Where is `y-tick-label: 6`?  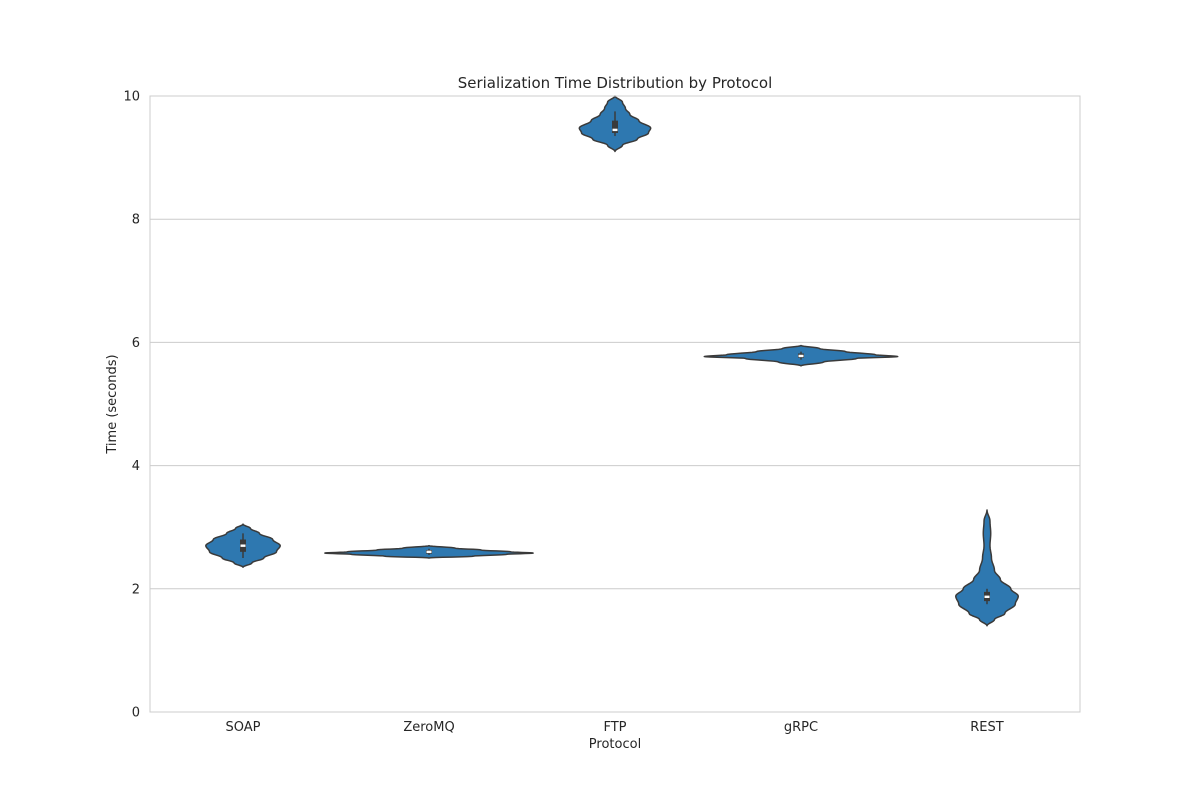
y-tick-label: 6 is located at coordinates (136, 343).